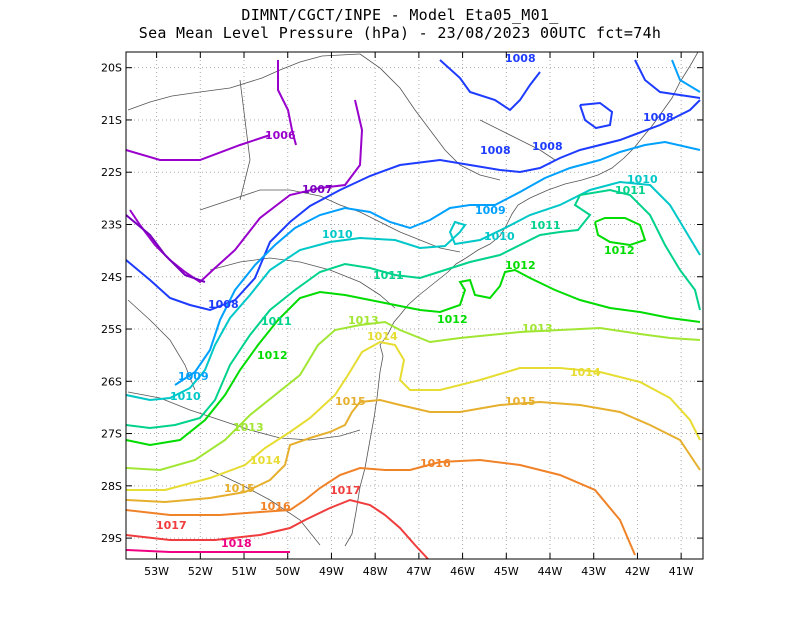 This screenshot has width=800, height=618. What do you see at coordinates (185, 396) in the screenshot?
I see `iso-label-1010-d: 1010` at bounding box center [185, 396].